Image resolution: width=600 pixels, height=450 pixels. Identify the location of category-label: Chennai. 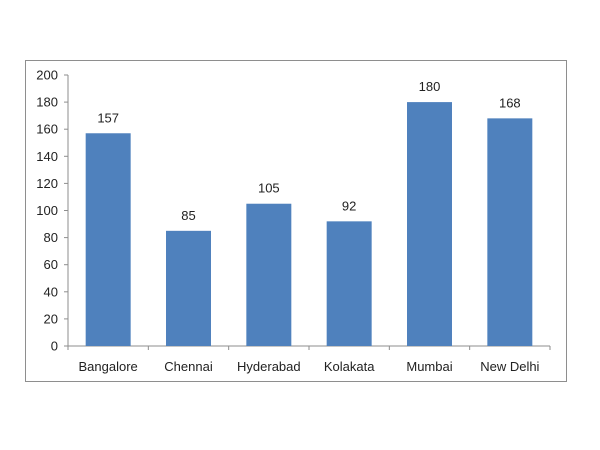
(188, 366).